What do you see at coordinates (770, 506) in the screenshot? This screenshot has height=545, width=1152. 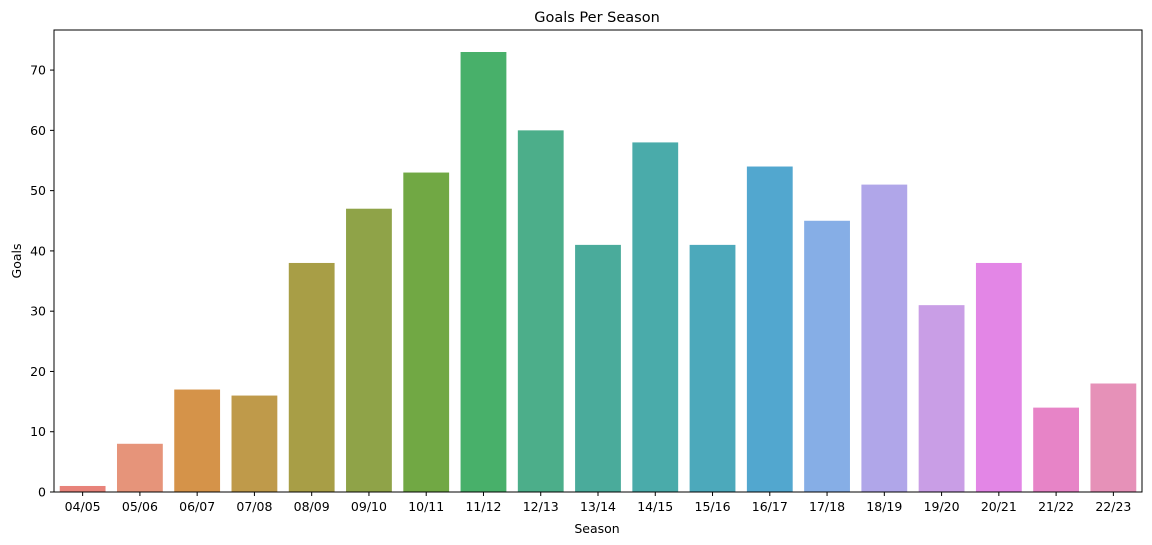 I see `x-tick-label: 16/17` at bounding box center [770, 506].